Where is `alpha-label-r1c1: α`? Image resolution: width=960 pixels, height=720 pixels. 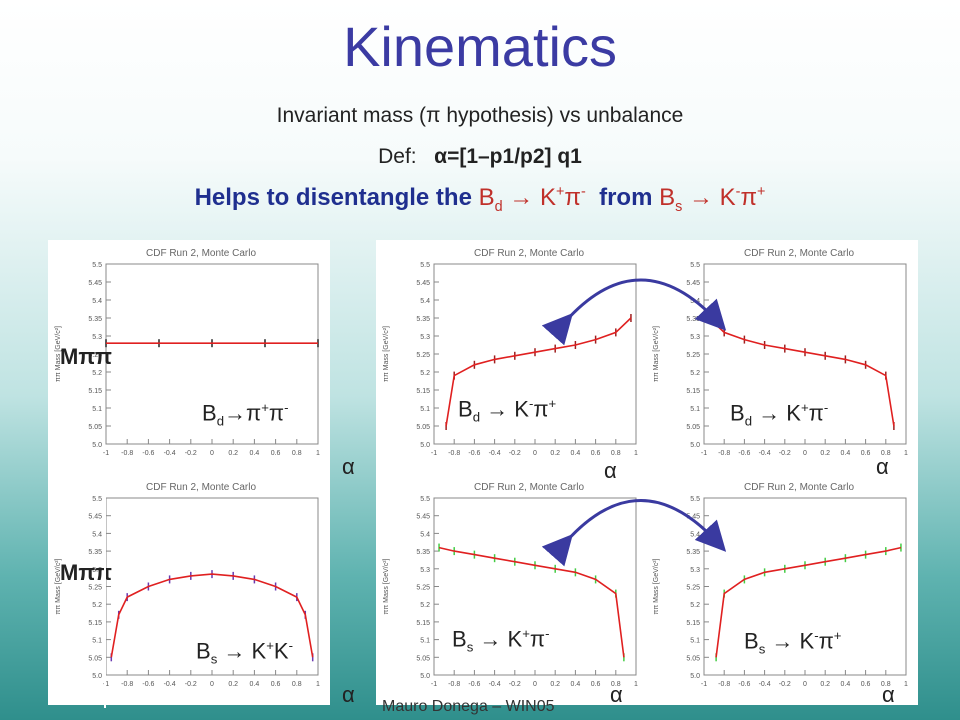
alpha-label-r1c1: α is located at coordinates (348, 466).